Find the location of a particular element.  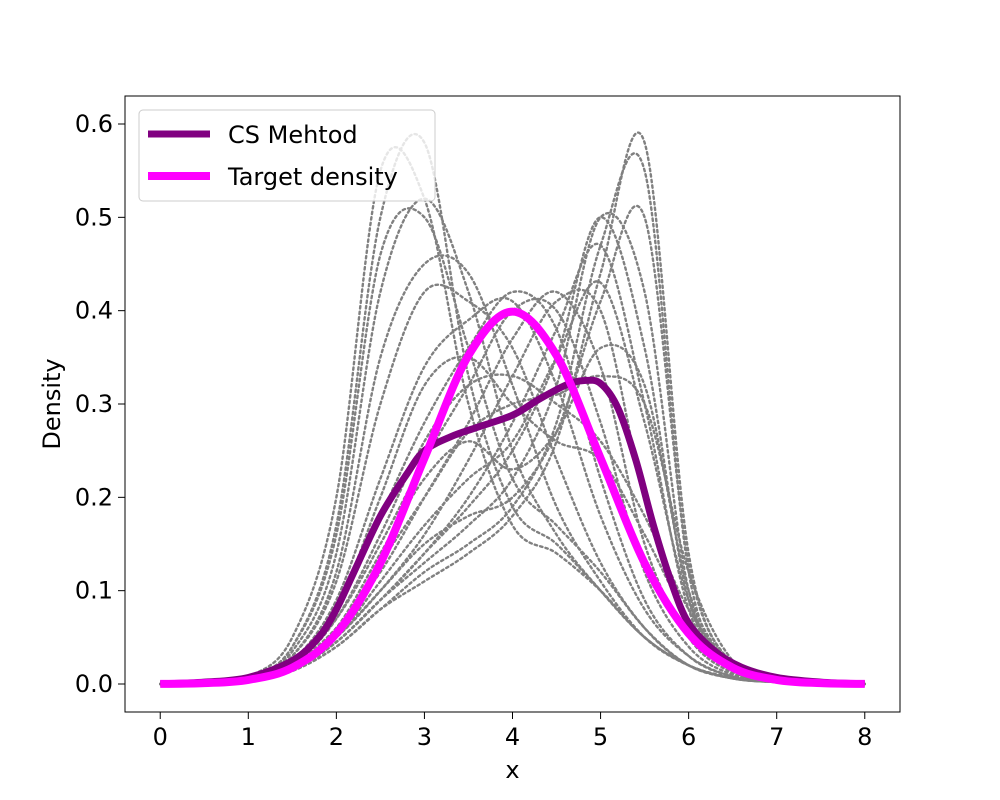

y-tick-label: 0.1 is located at coordinates (94, 591).